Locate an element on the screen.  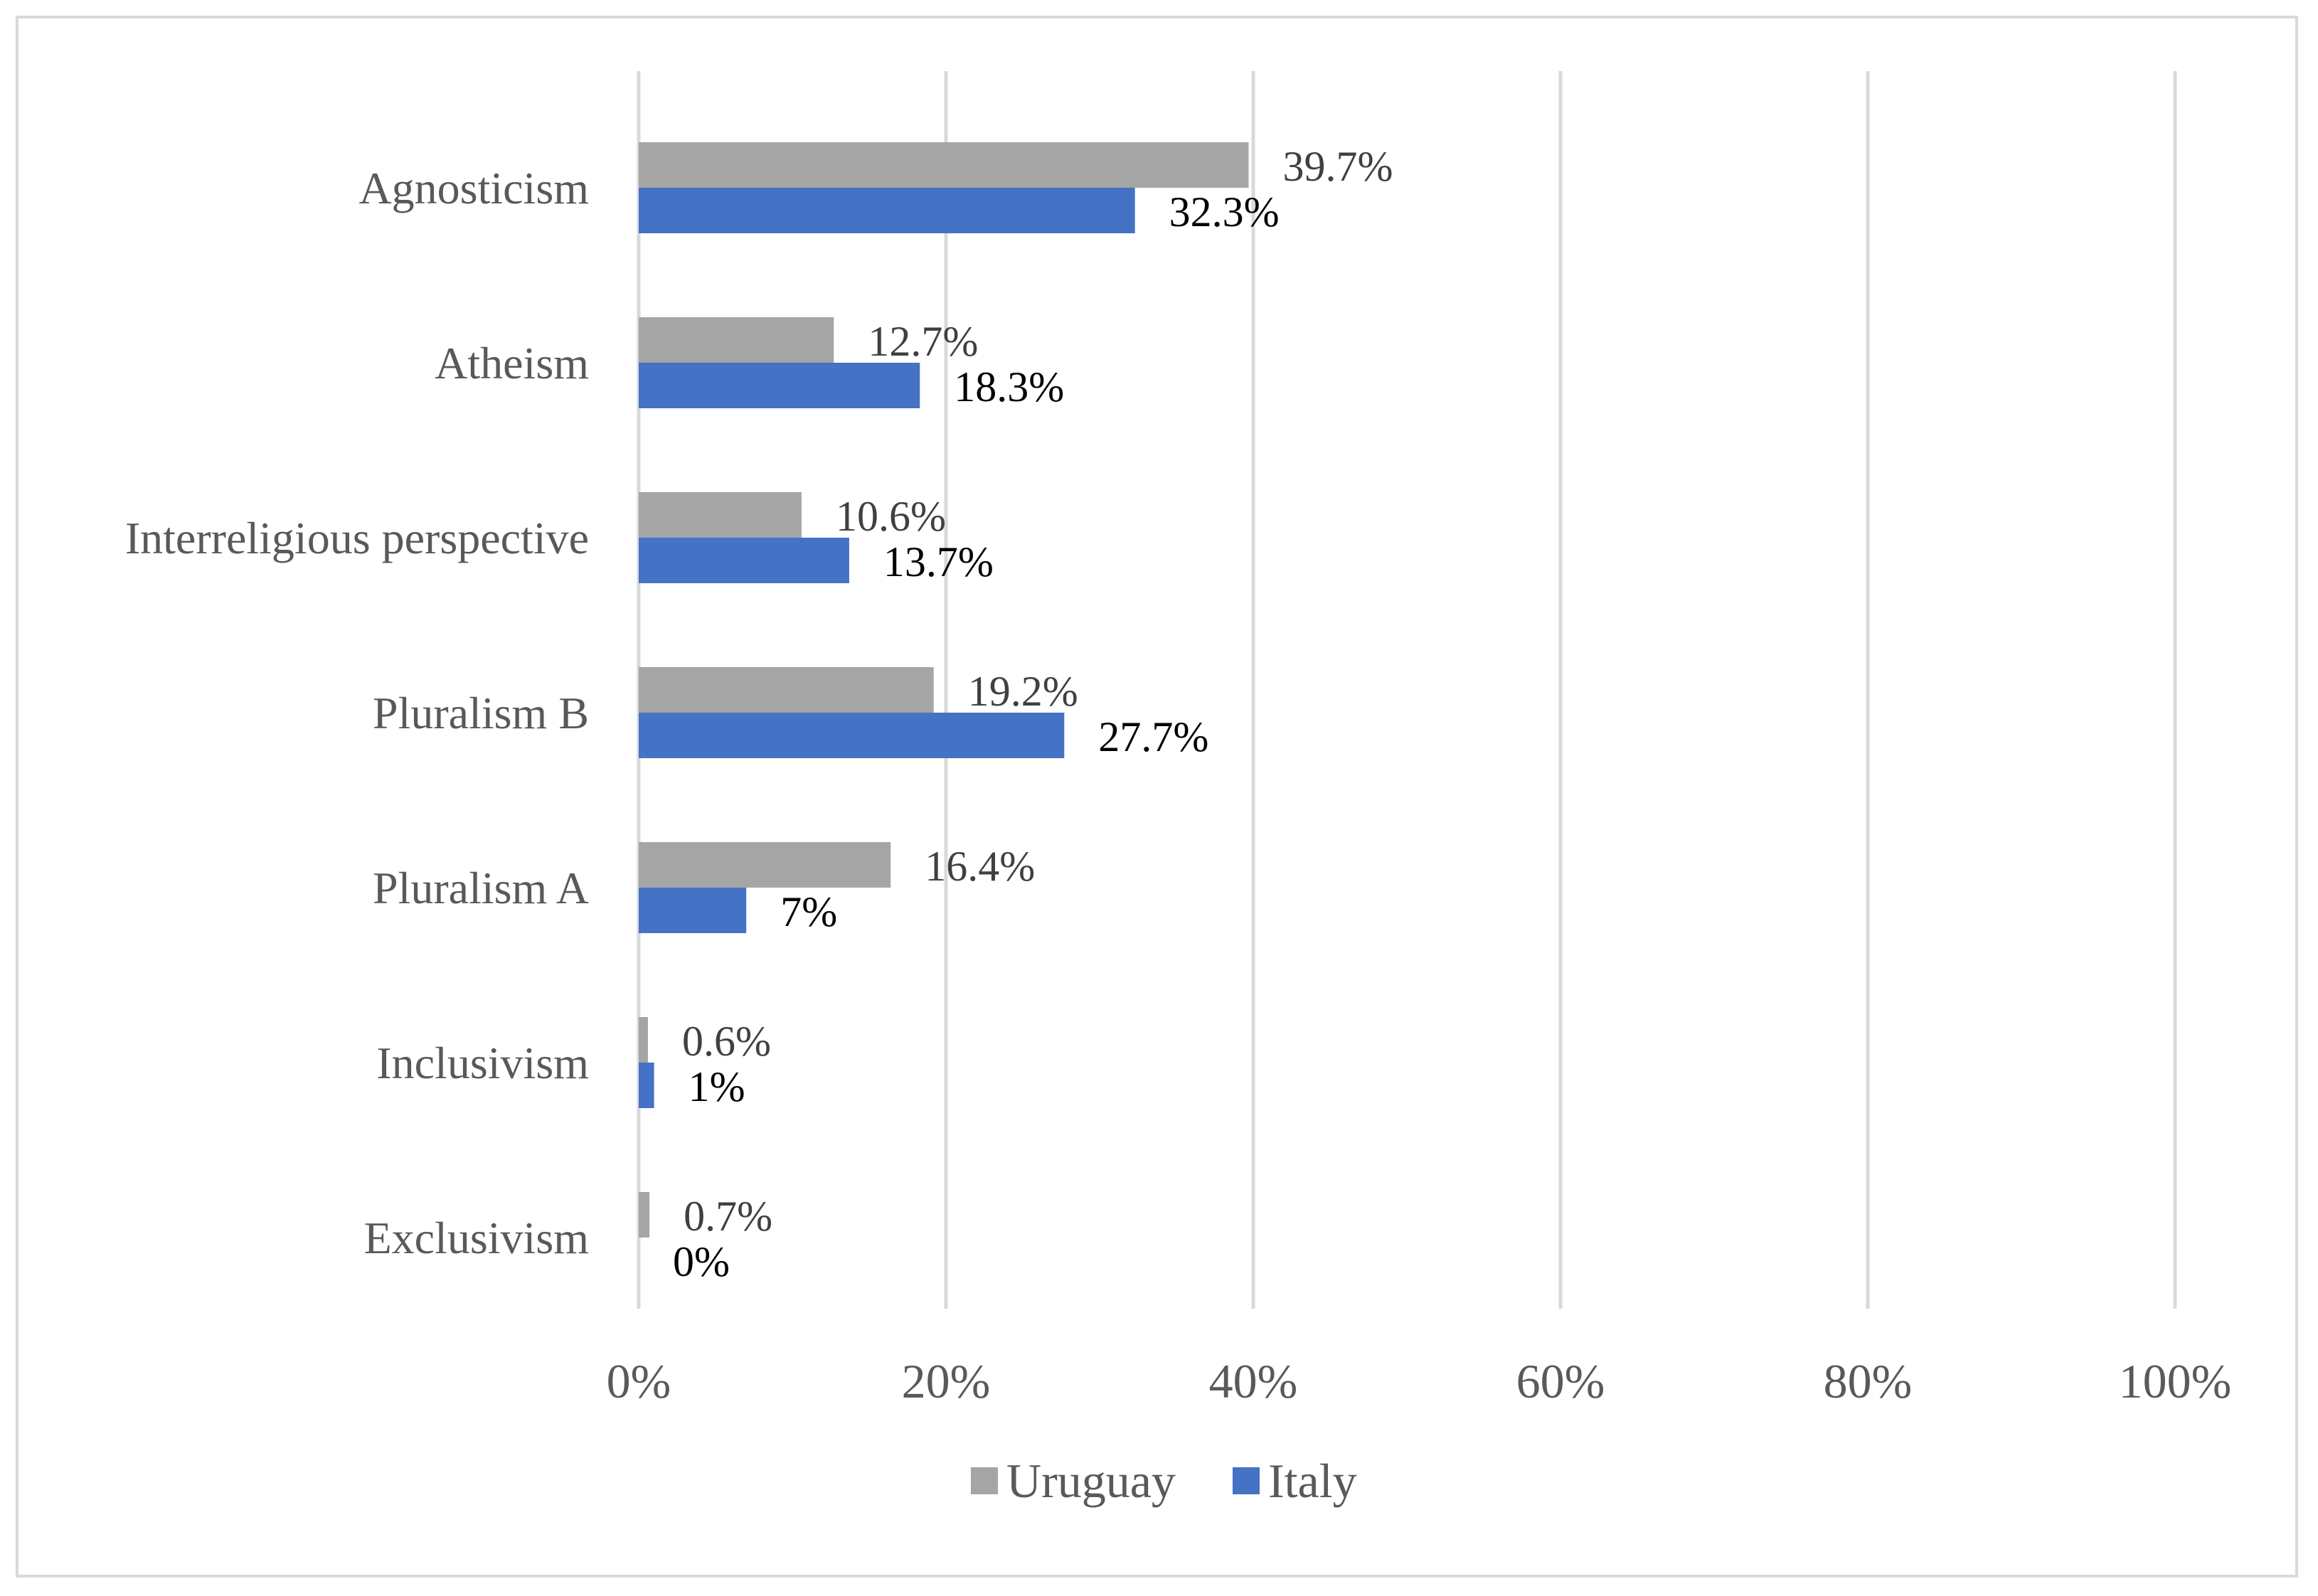
x-tick-label: 60% is located at coordinates (1560, 1381).